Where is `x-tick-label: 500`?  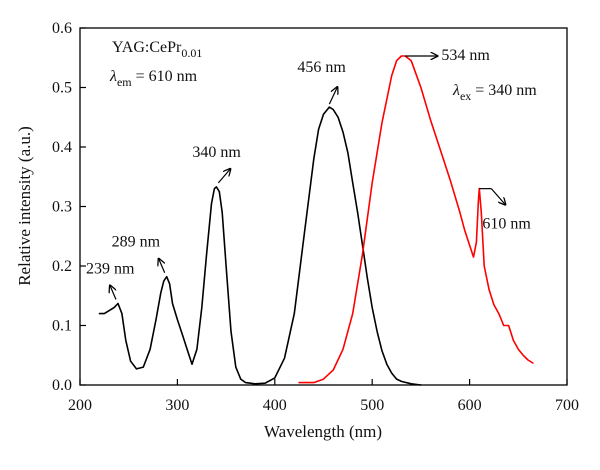
x-tick-label: 500 is located at coordinates (372, 405).